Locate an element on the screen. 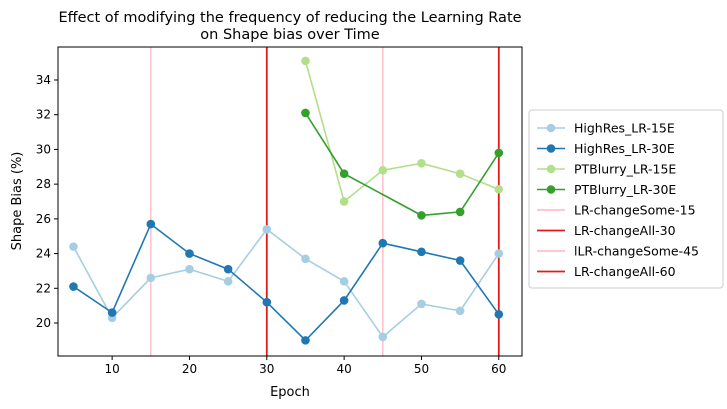 The image size is (727, 409). legend-label-4: LR-changeSome-15 is located at coordinates (635, 210).